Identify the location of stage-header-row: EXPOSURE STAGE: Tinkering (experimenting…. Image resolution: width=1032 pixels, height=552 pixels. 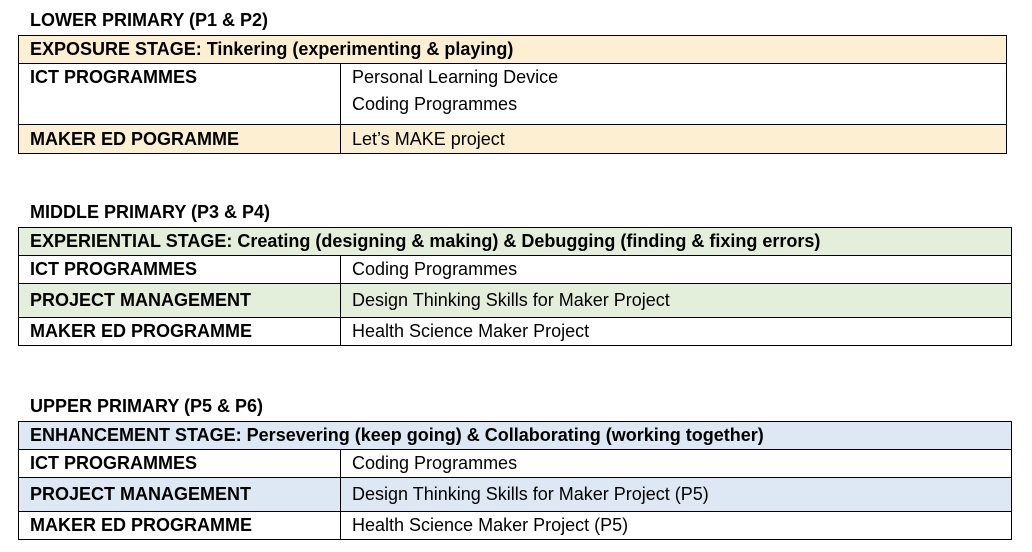
(512, 49).